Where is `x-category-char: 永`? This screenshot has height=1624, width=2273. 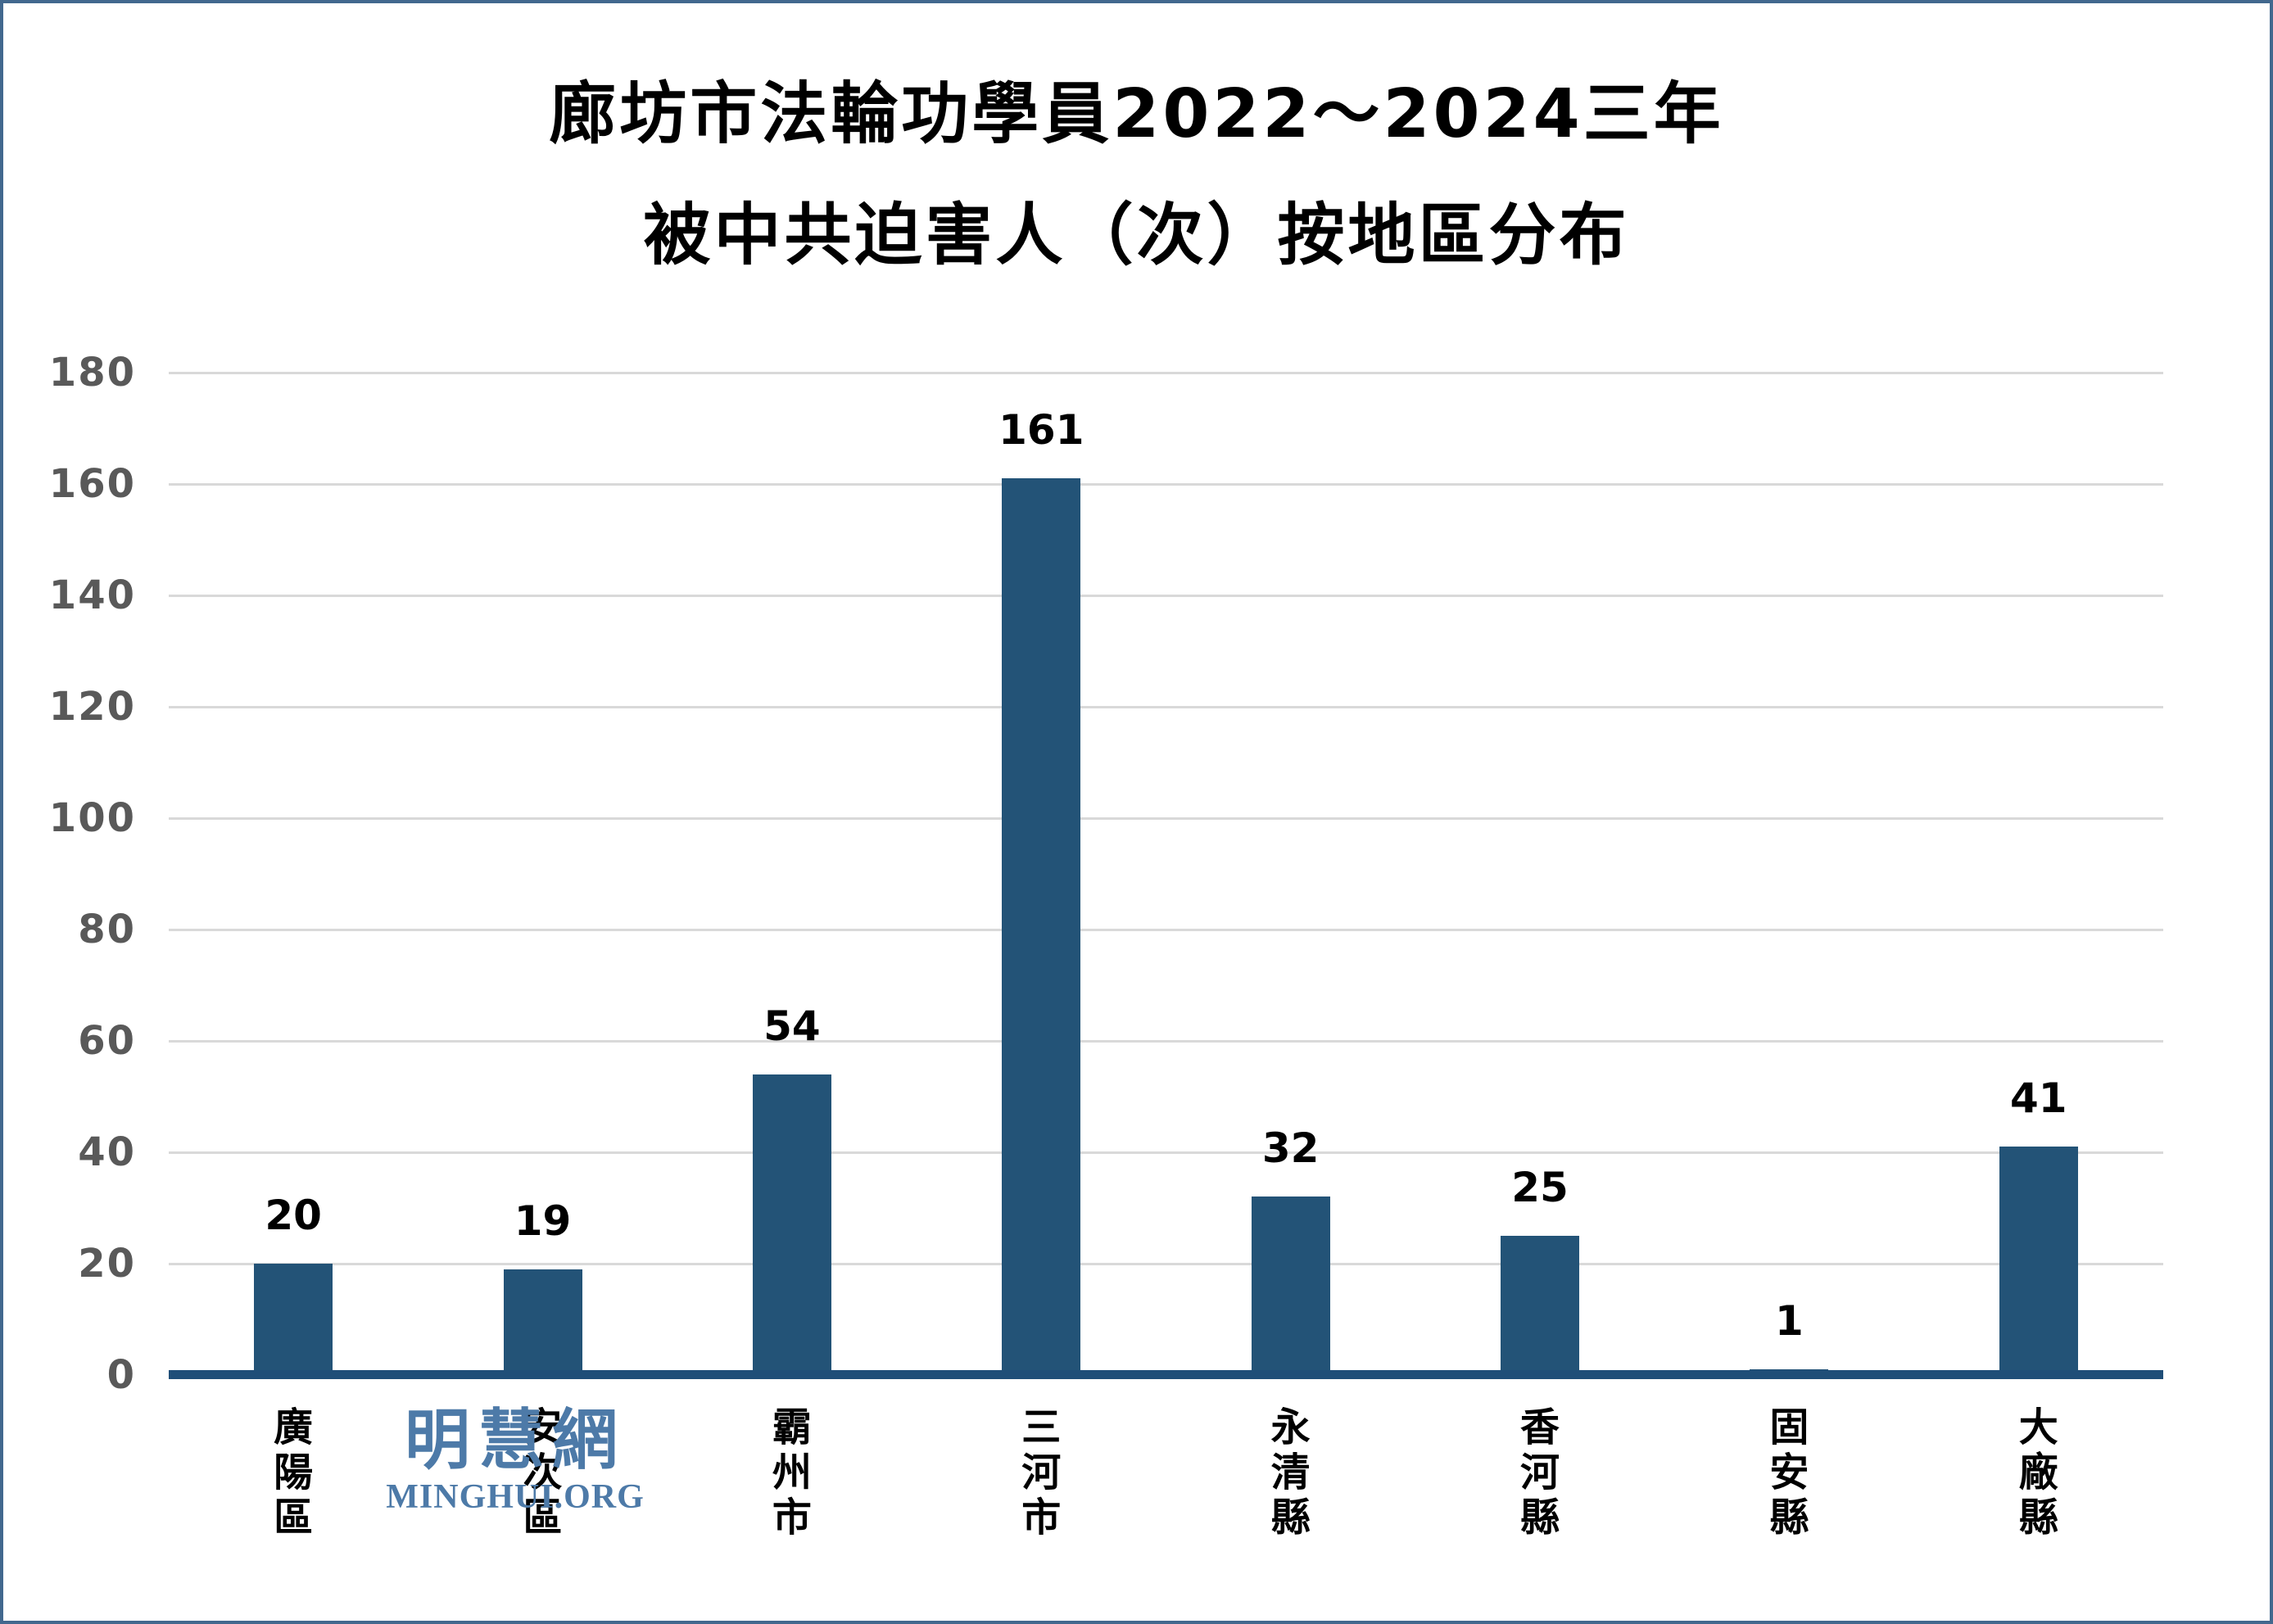
x-category-char: 永 is located at coordinates (1290, 1428).